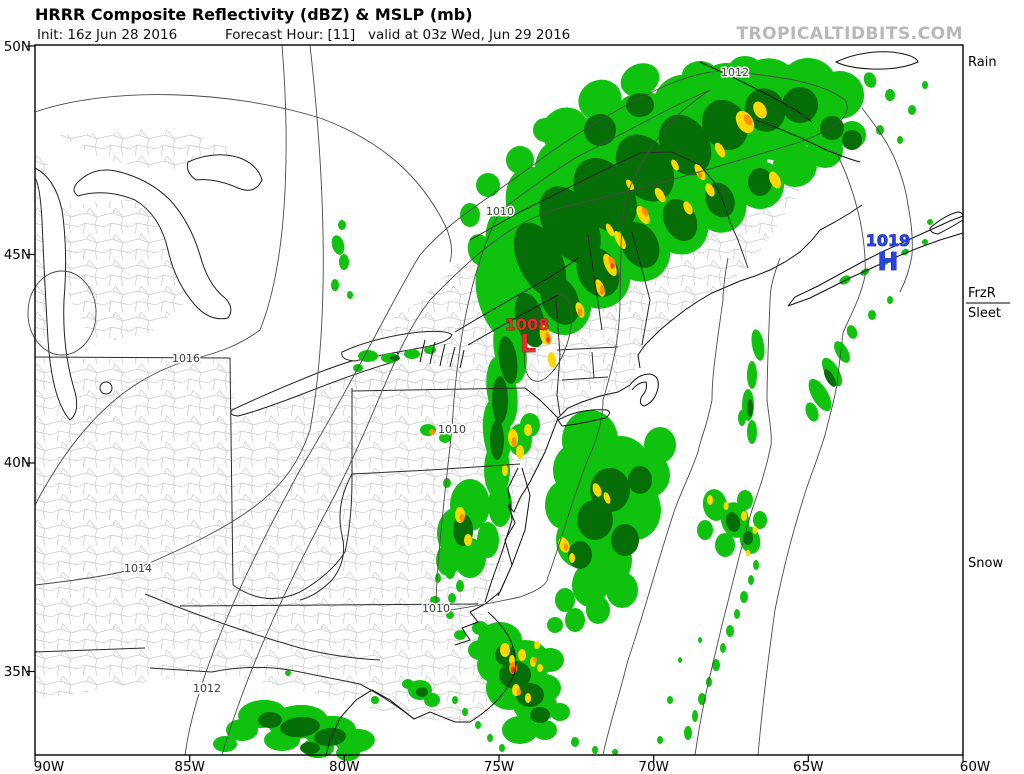  I want to click on georgian-bay, so click(224, 172).